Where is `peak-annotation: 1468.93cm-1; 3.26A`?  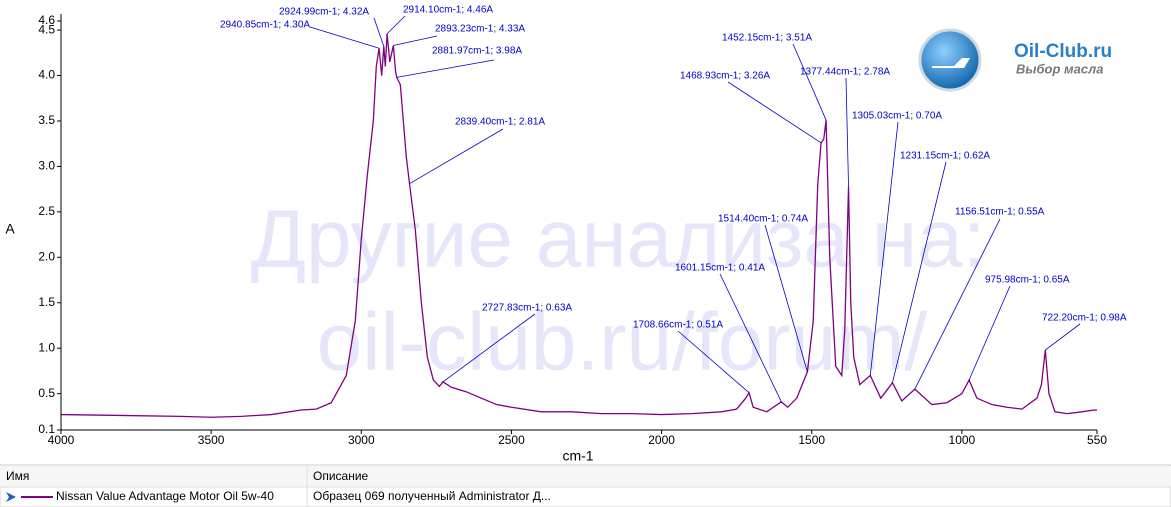
peak-annotation: 1468.93cm-1; 3.26A is located at coordinates (725, 76).